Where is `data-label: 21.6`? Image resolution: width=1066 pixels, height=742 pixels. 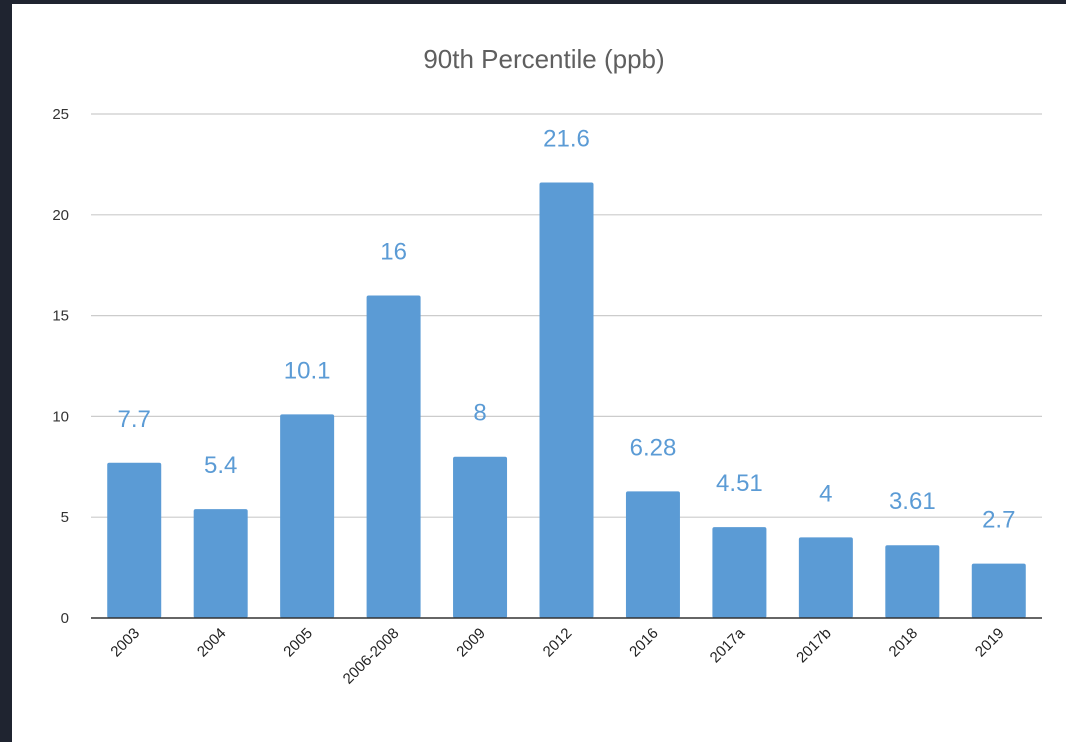 data-label: 21.6 is located at coordinates (566, 139).